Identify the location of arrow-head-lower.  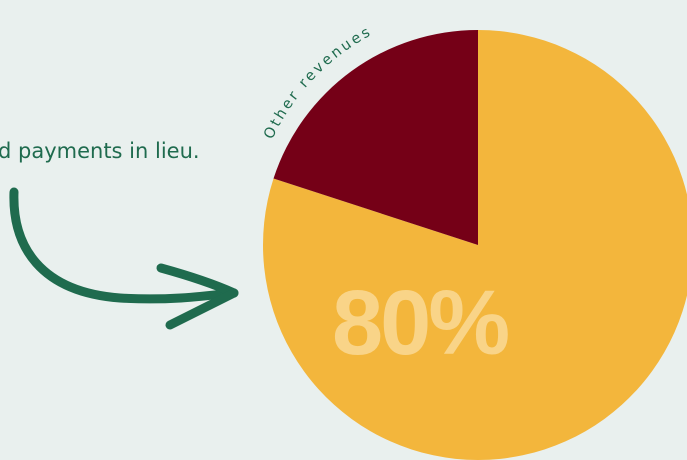
(202, 309).